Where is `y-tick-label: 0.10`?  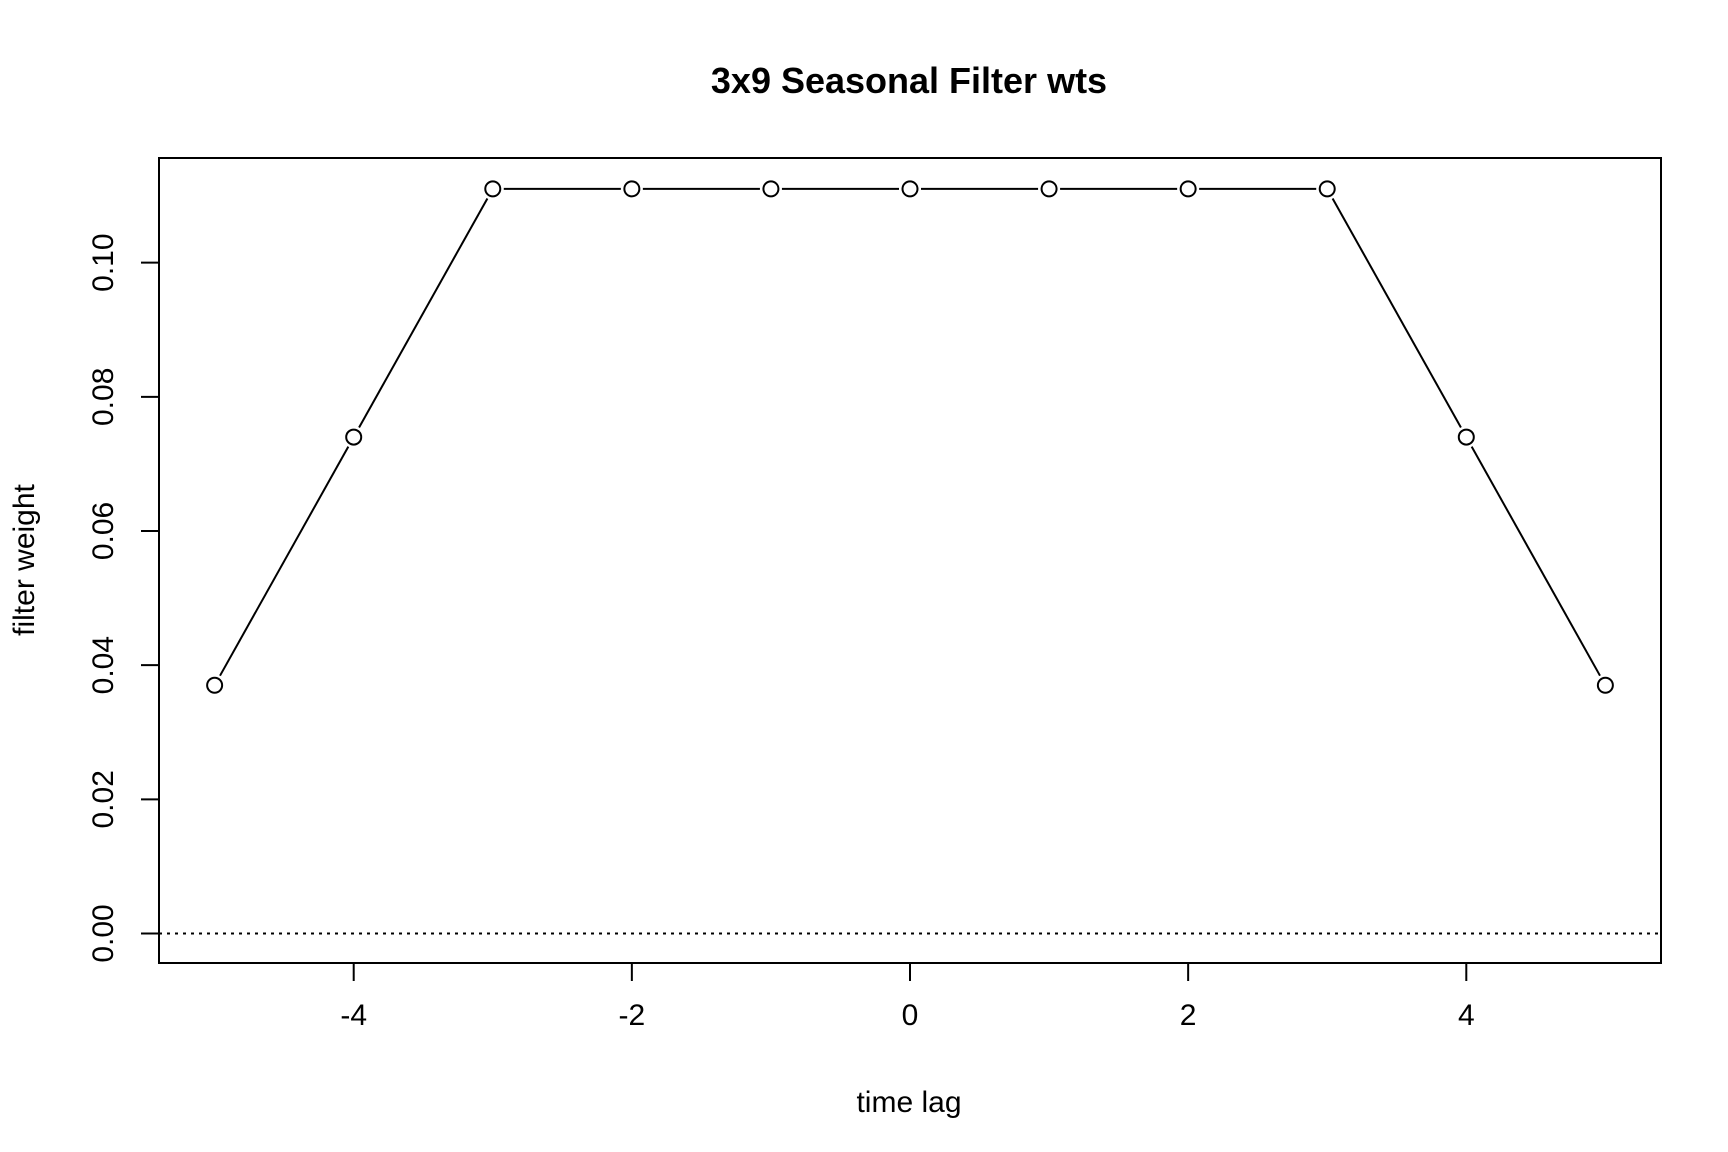
y-tick-label: 0.10 is located at coordinates (103, 262).